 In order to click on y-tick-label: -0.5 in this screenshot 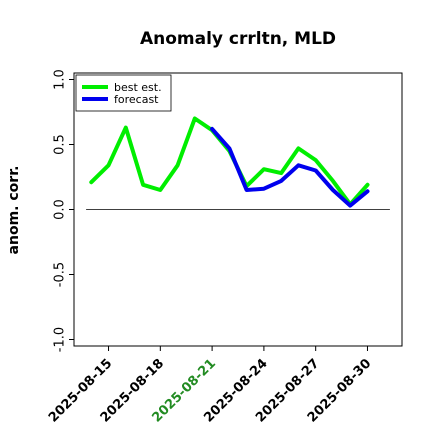, I will do `click(60, 274)`.